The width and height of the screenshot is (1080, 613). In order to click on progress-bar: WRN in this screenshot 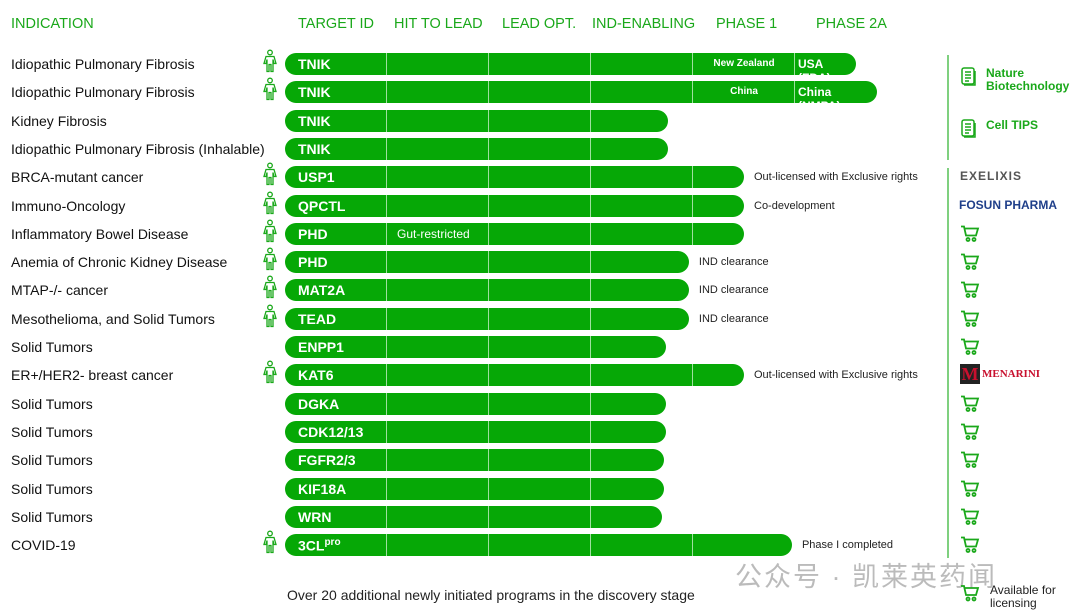, I will do `click(474, 516)`.